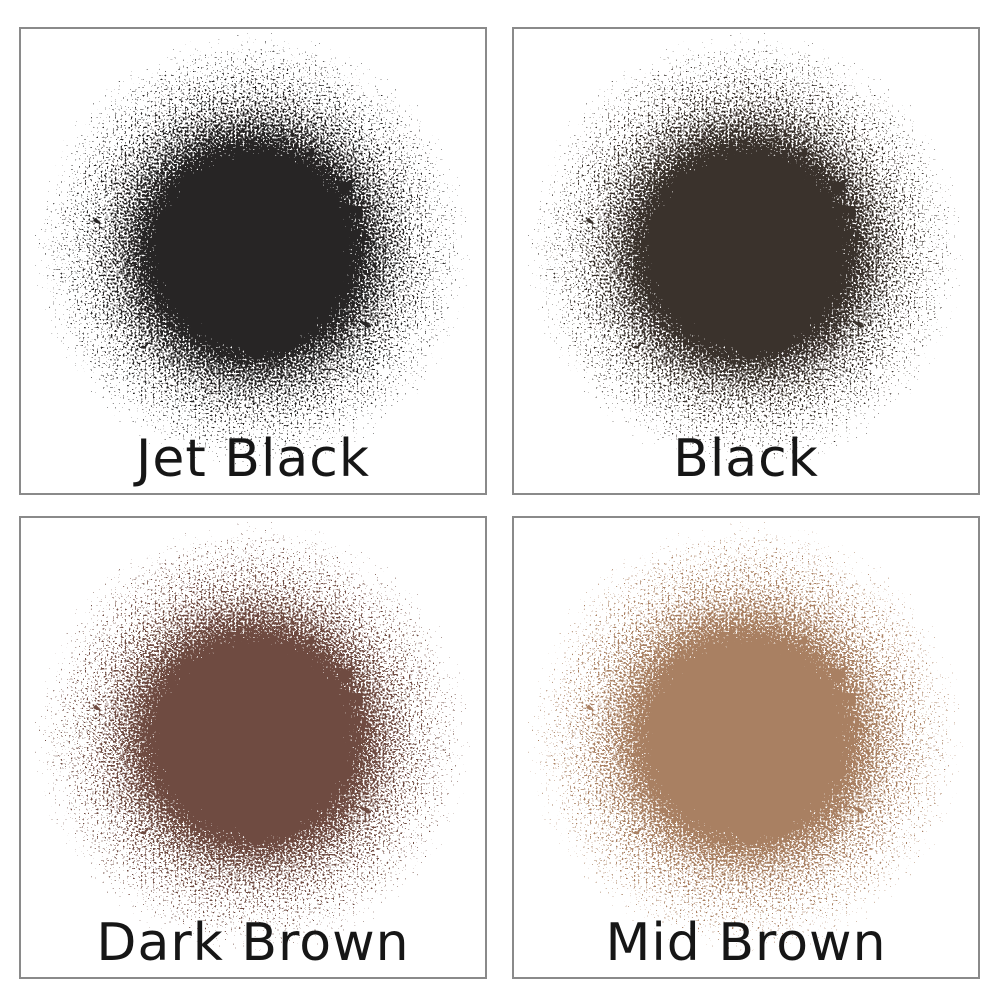 The height and width of the screenshot is (1000, 1000). Describe the element at coordinates (746, 459) in the screenshot. I see `swatch-label-black: Black` at that location.